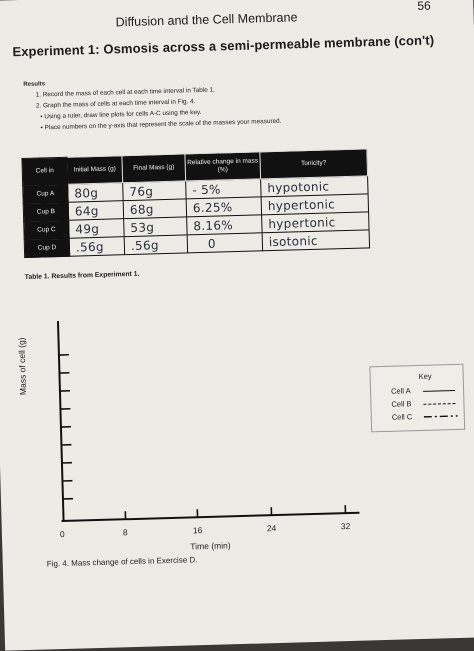 Image resolution: width=474 pixels, height=651 pixels. Describe the element at coordinates (154, 168) in the screenshot. I see `col-header-final-mass: Final Mass (g)` at that location.